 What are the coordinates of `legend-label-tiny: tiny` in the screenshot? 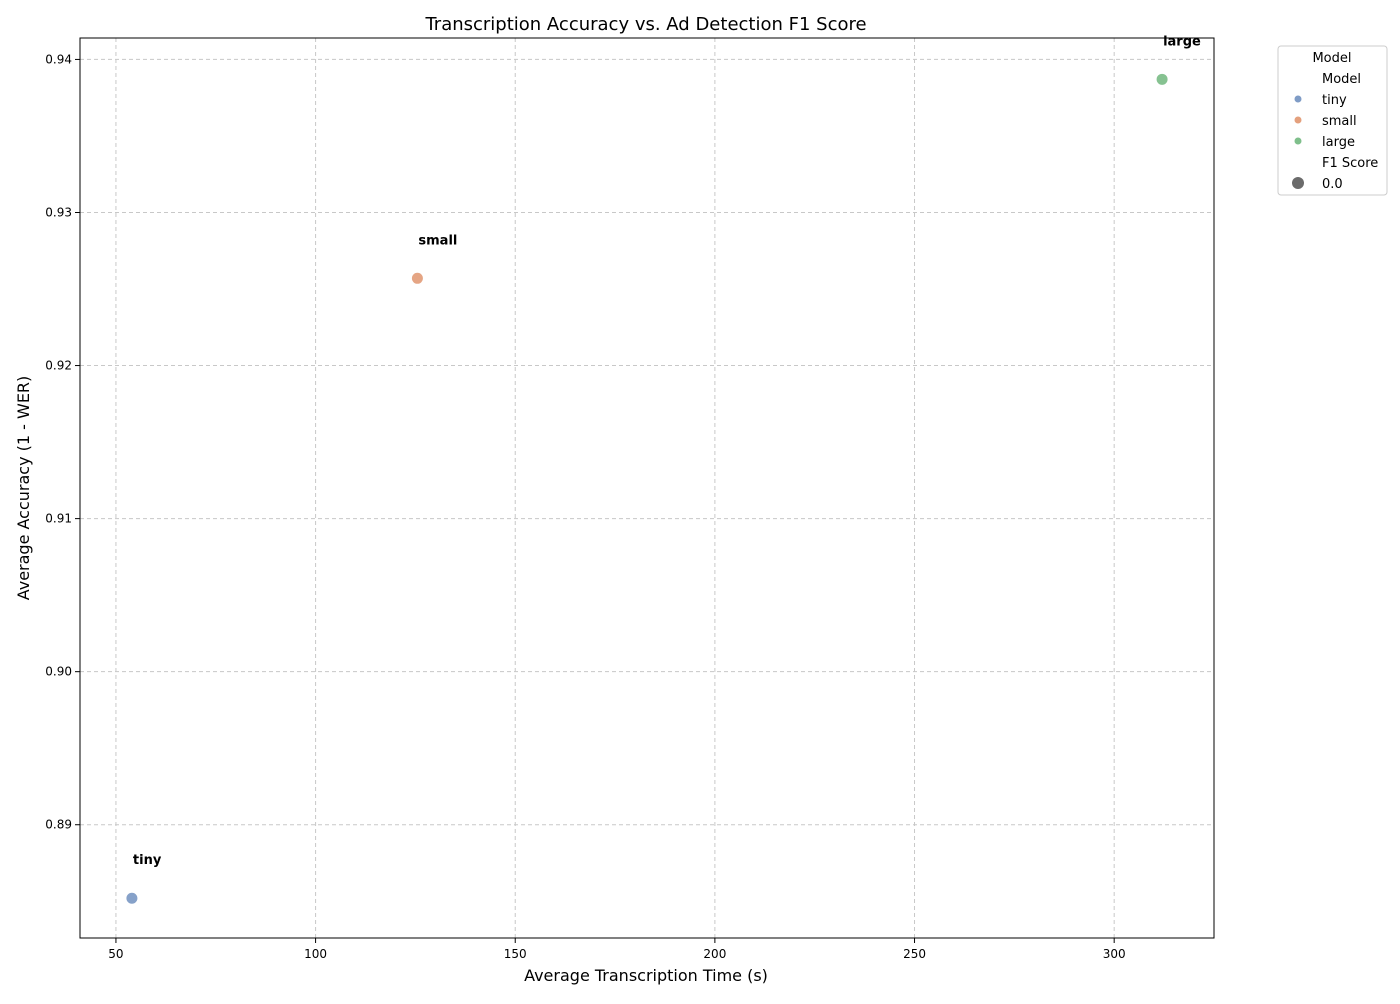 It's located at (1334, 100).